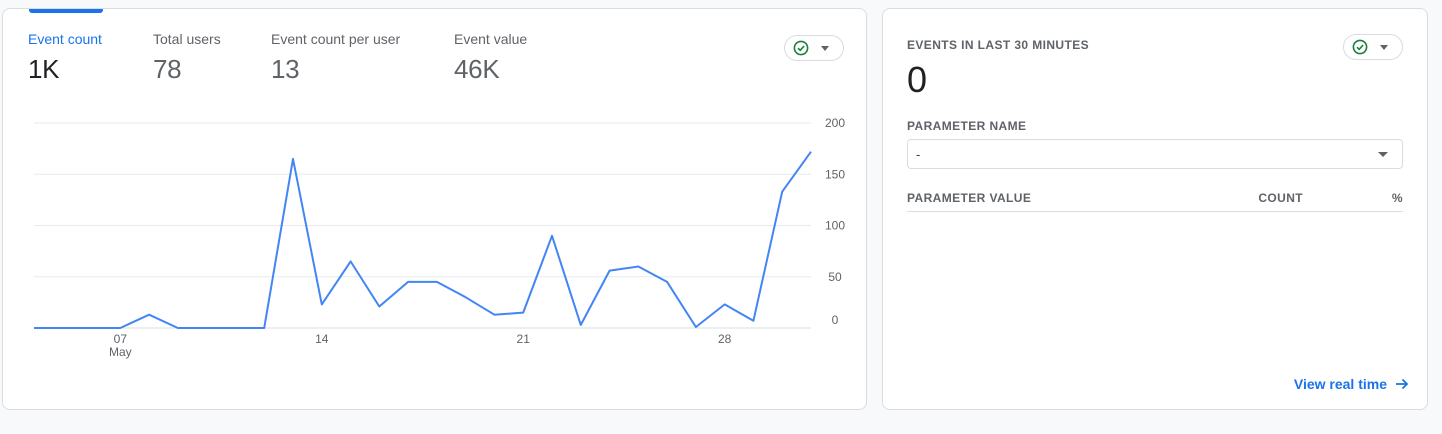  I want to click on column-header-percent: %, so click(1397, 198).